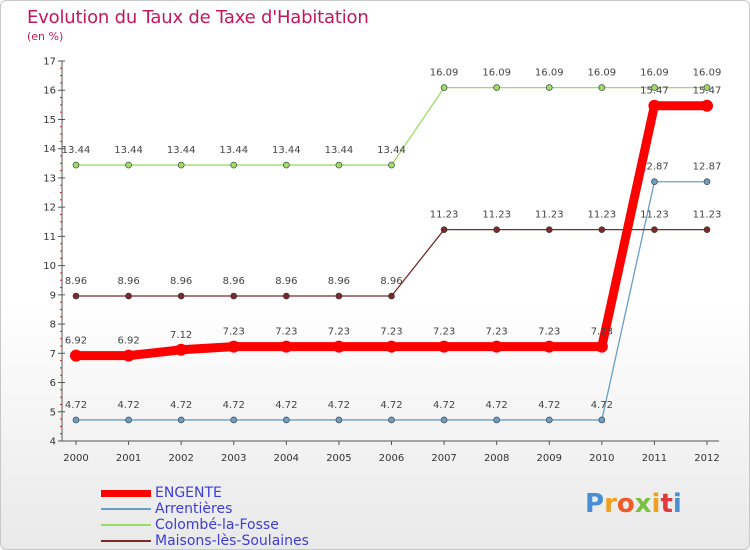 The height and width of the screenshot is (550, 750). Describe the element at coordinates (180, 458) in the screenshot. I see `x-tick-label: 2002` at that location.